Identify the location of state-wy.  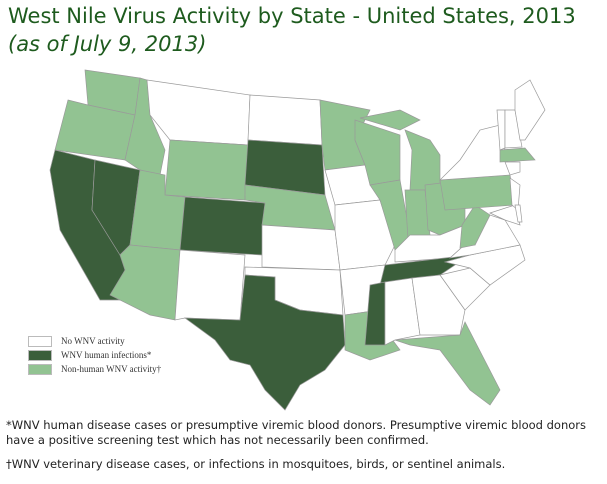
(206, 170).